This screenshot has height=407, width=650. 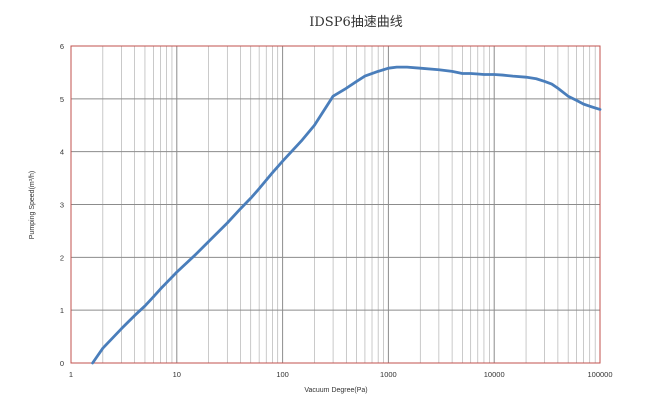 I want to click on y-tick-label: 4, so click(x=62, y=152).